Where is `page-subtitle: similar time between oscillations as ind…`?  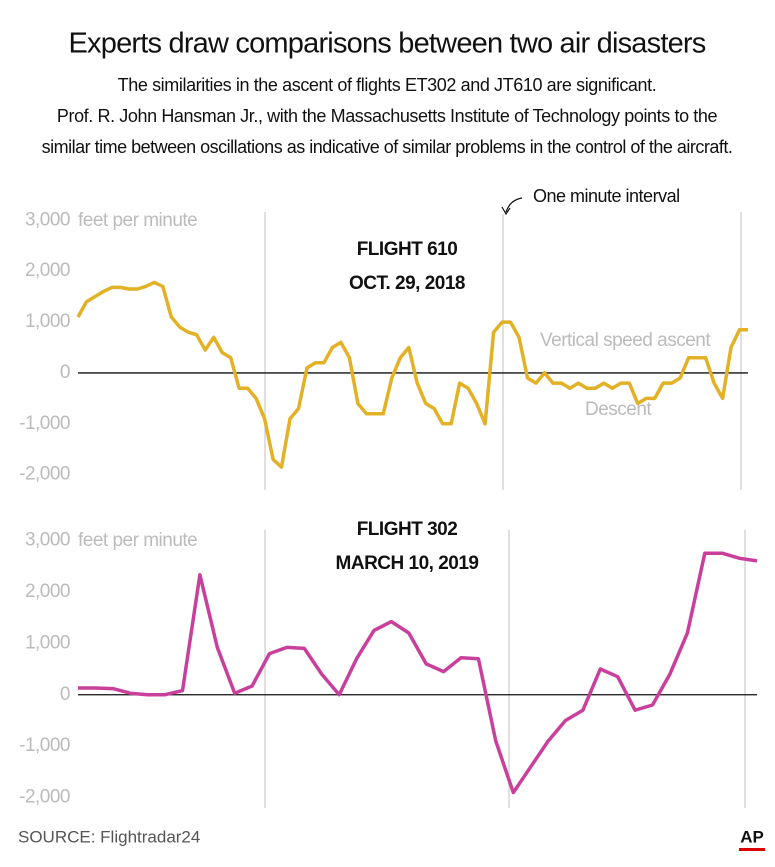 page-subtitle: similar time between oscillations as ind… is located at coordinates (387, 147).